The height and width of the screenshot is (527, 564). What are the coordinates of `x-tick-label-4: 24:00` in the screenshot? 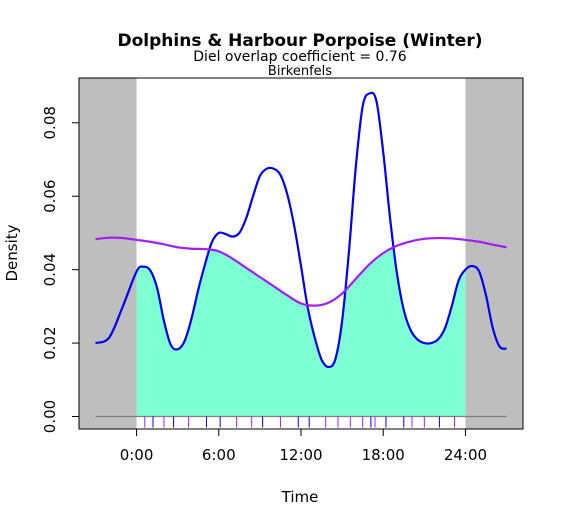 It's located at (465, 455).